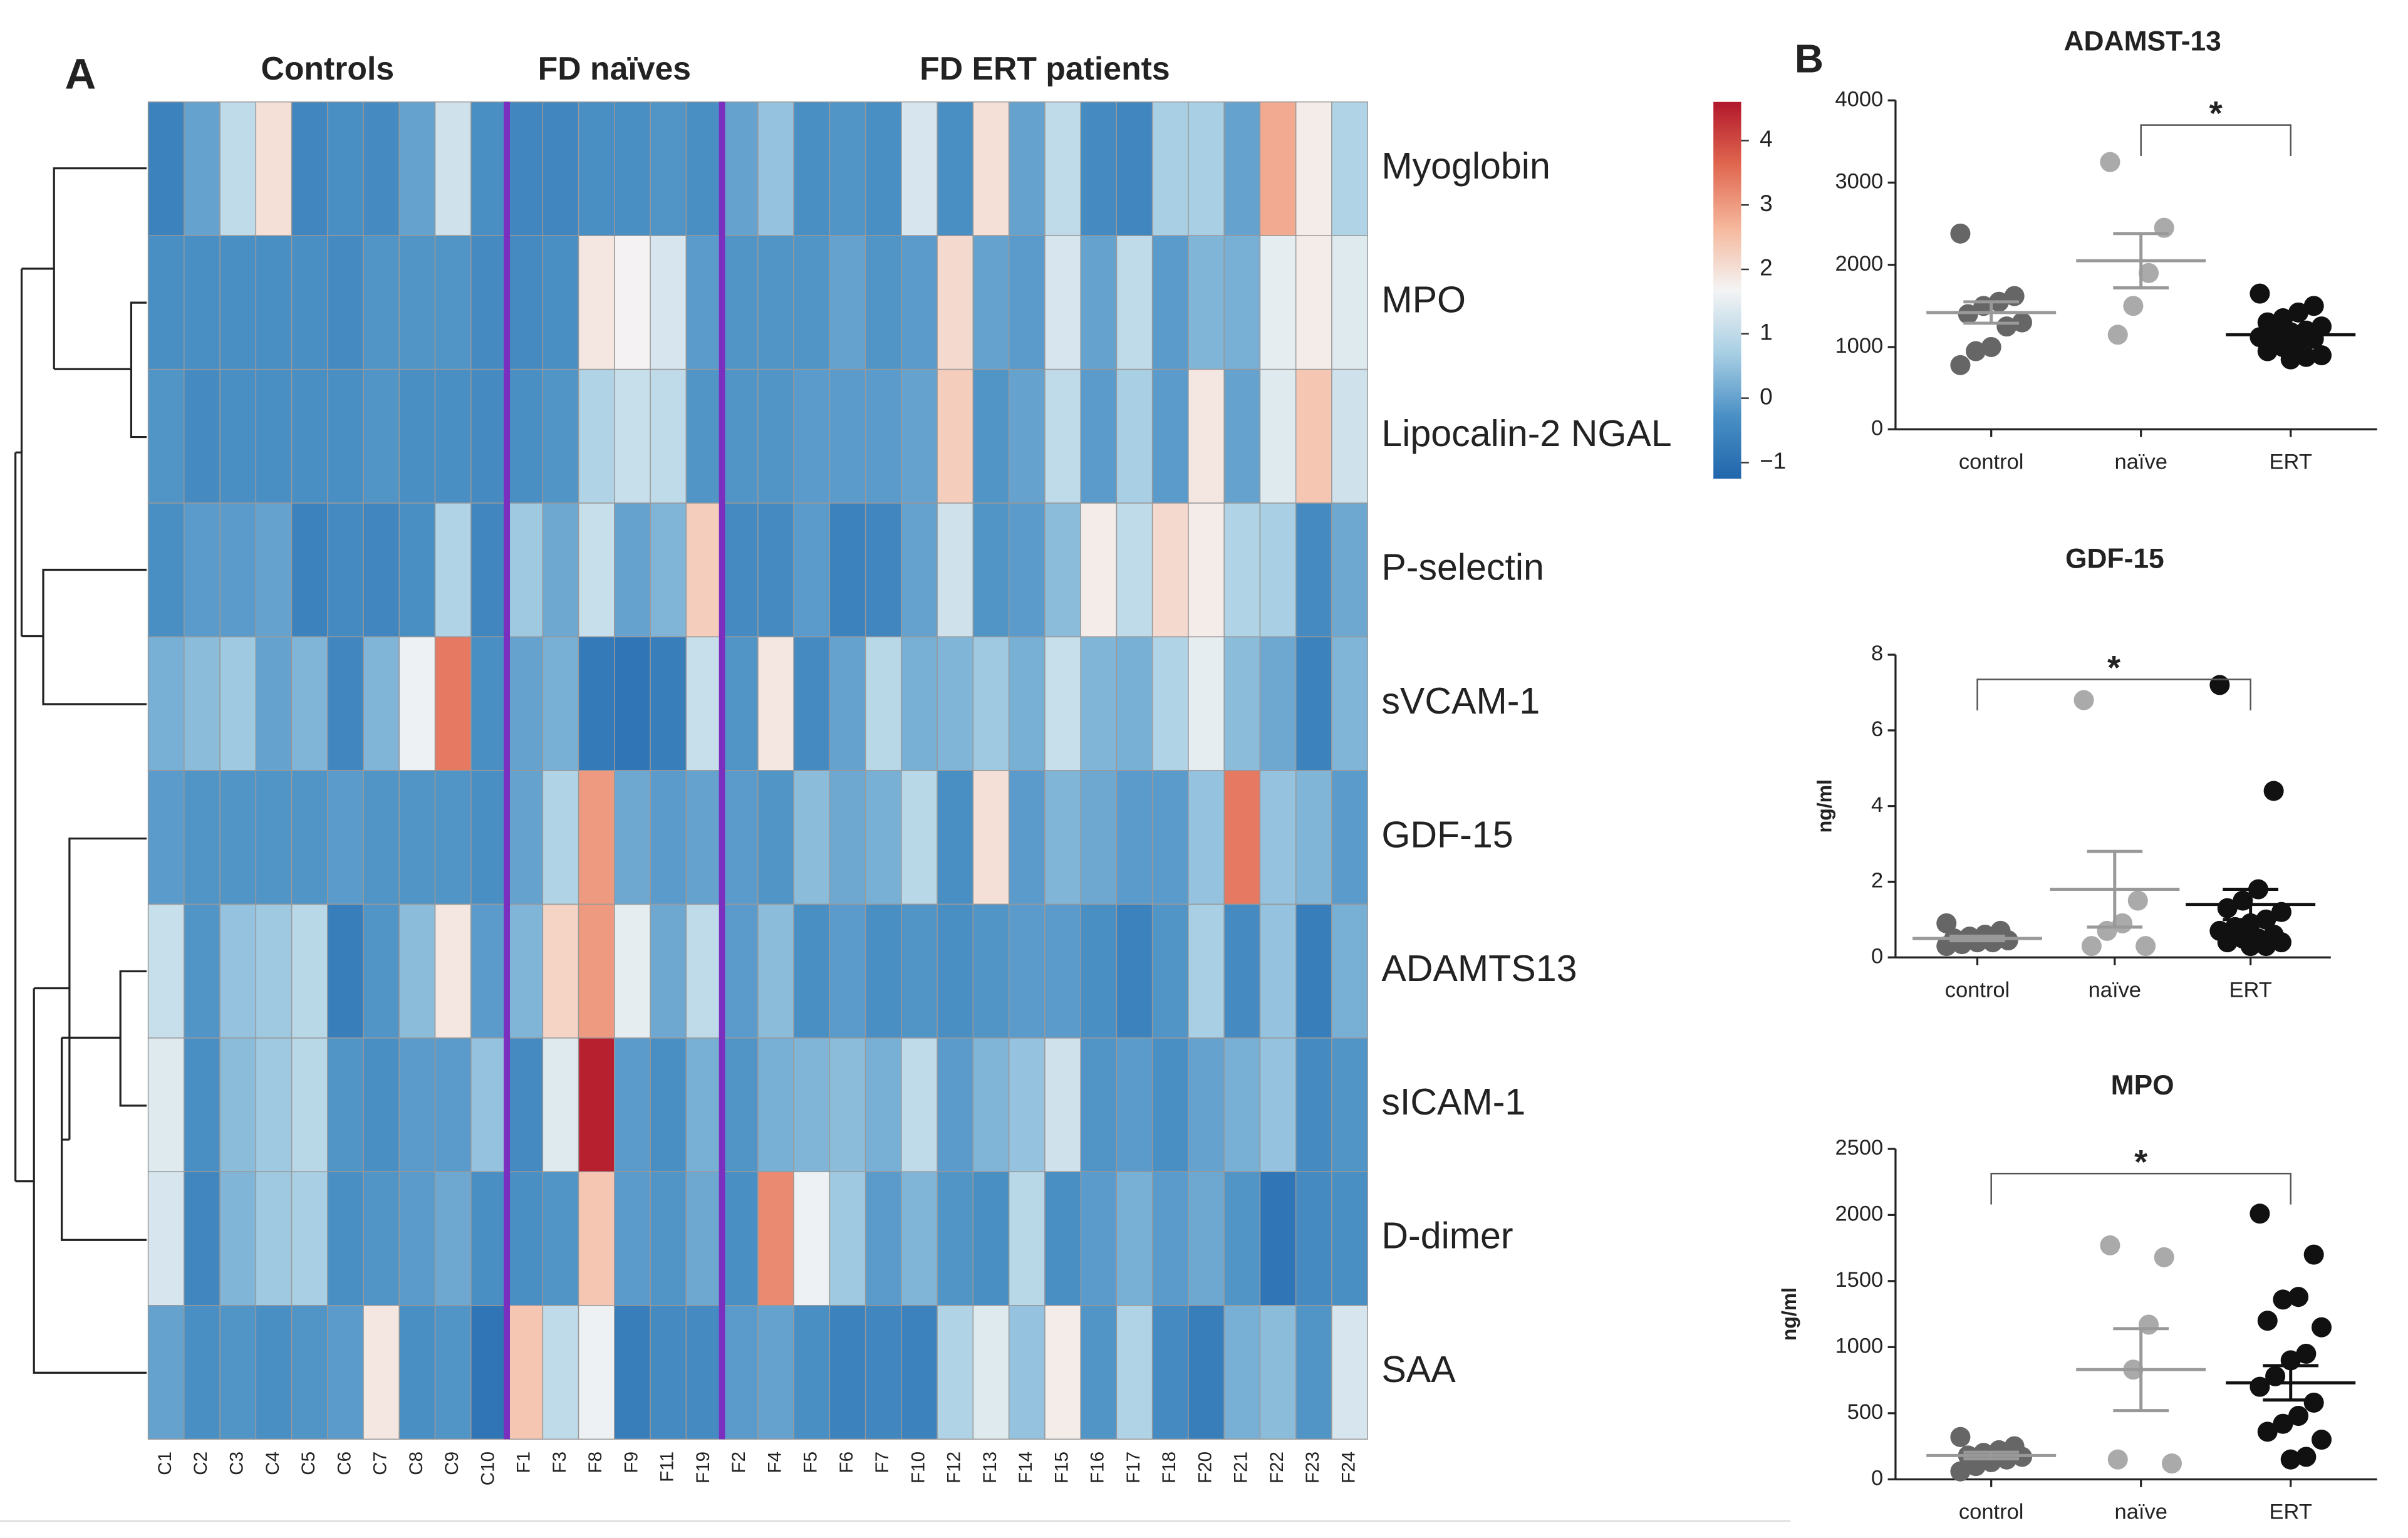 This screenshot has height=1538, width=2408. I want to click on row-label: P-selectin, so click(1462, 567).